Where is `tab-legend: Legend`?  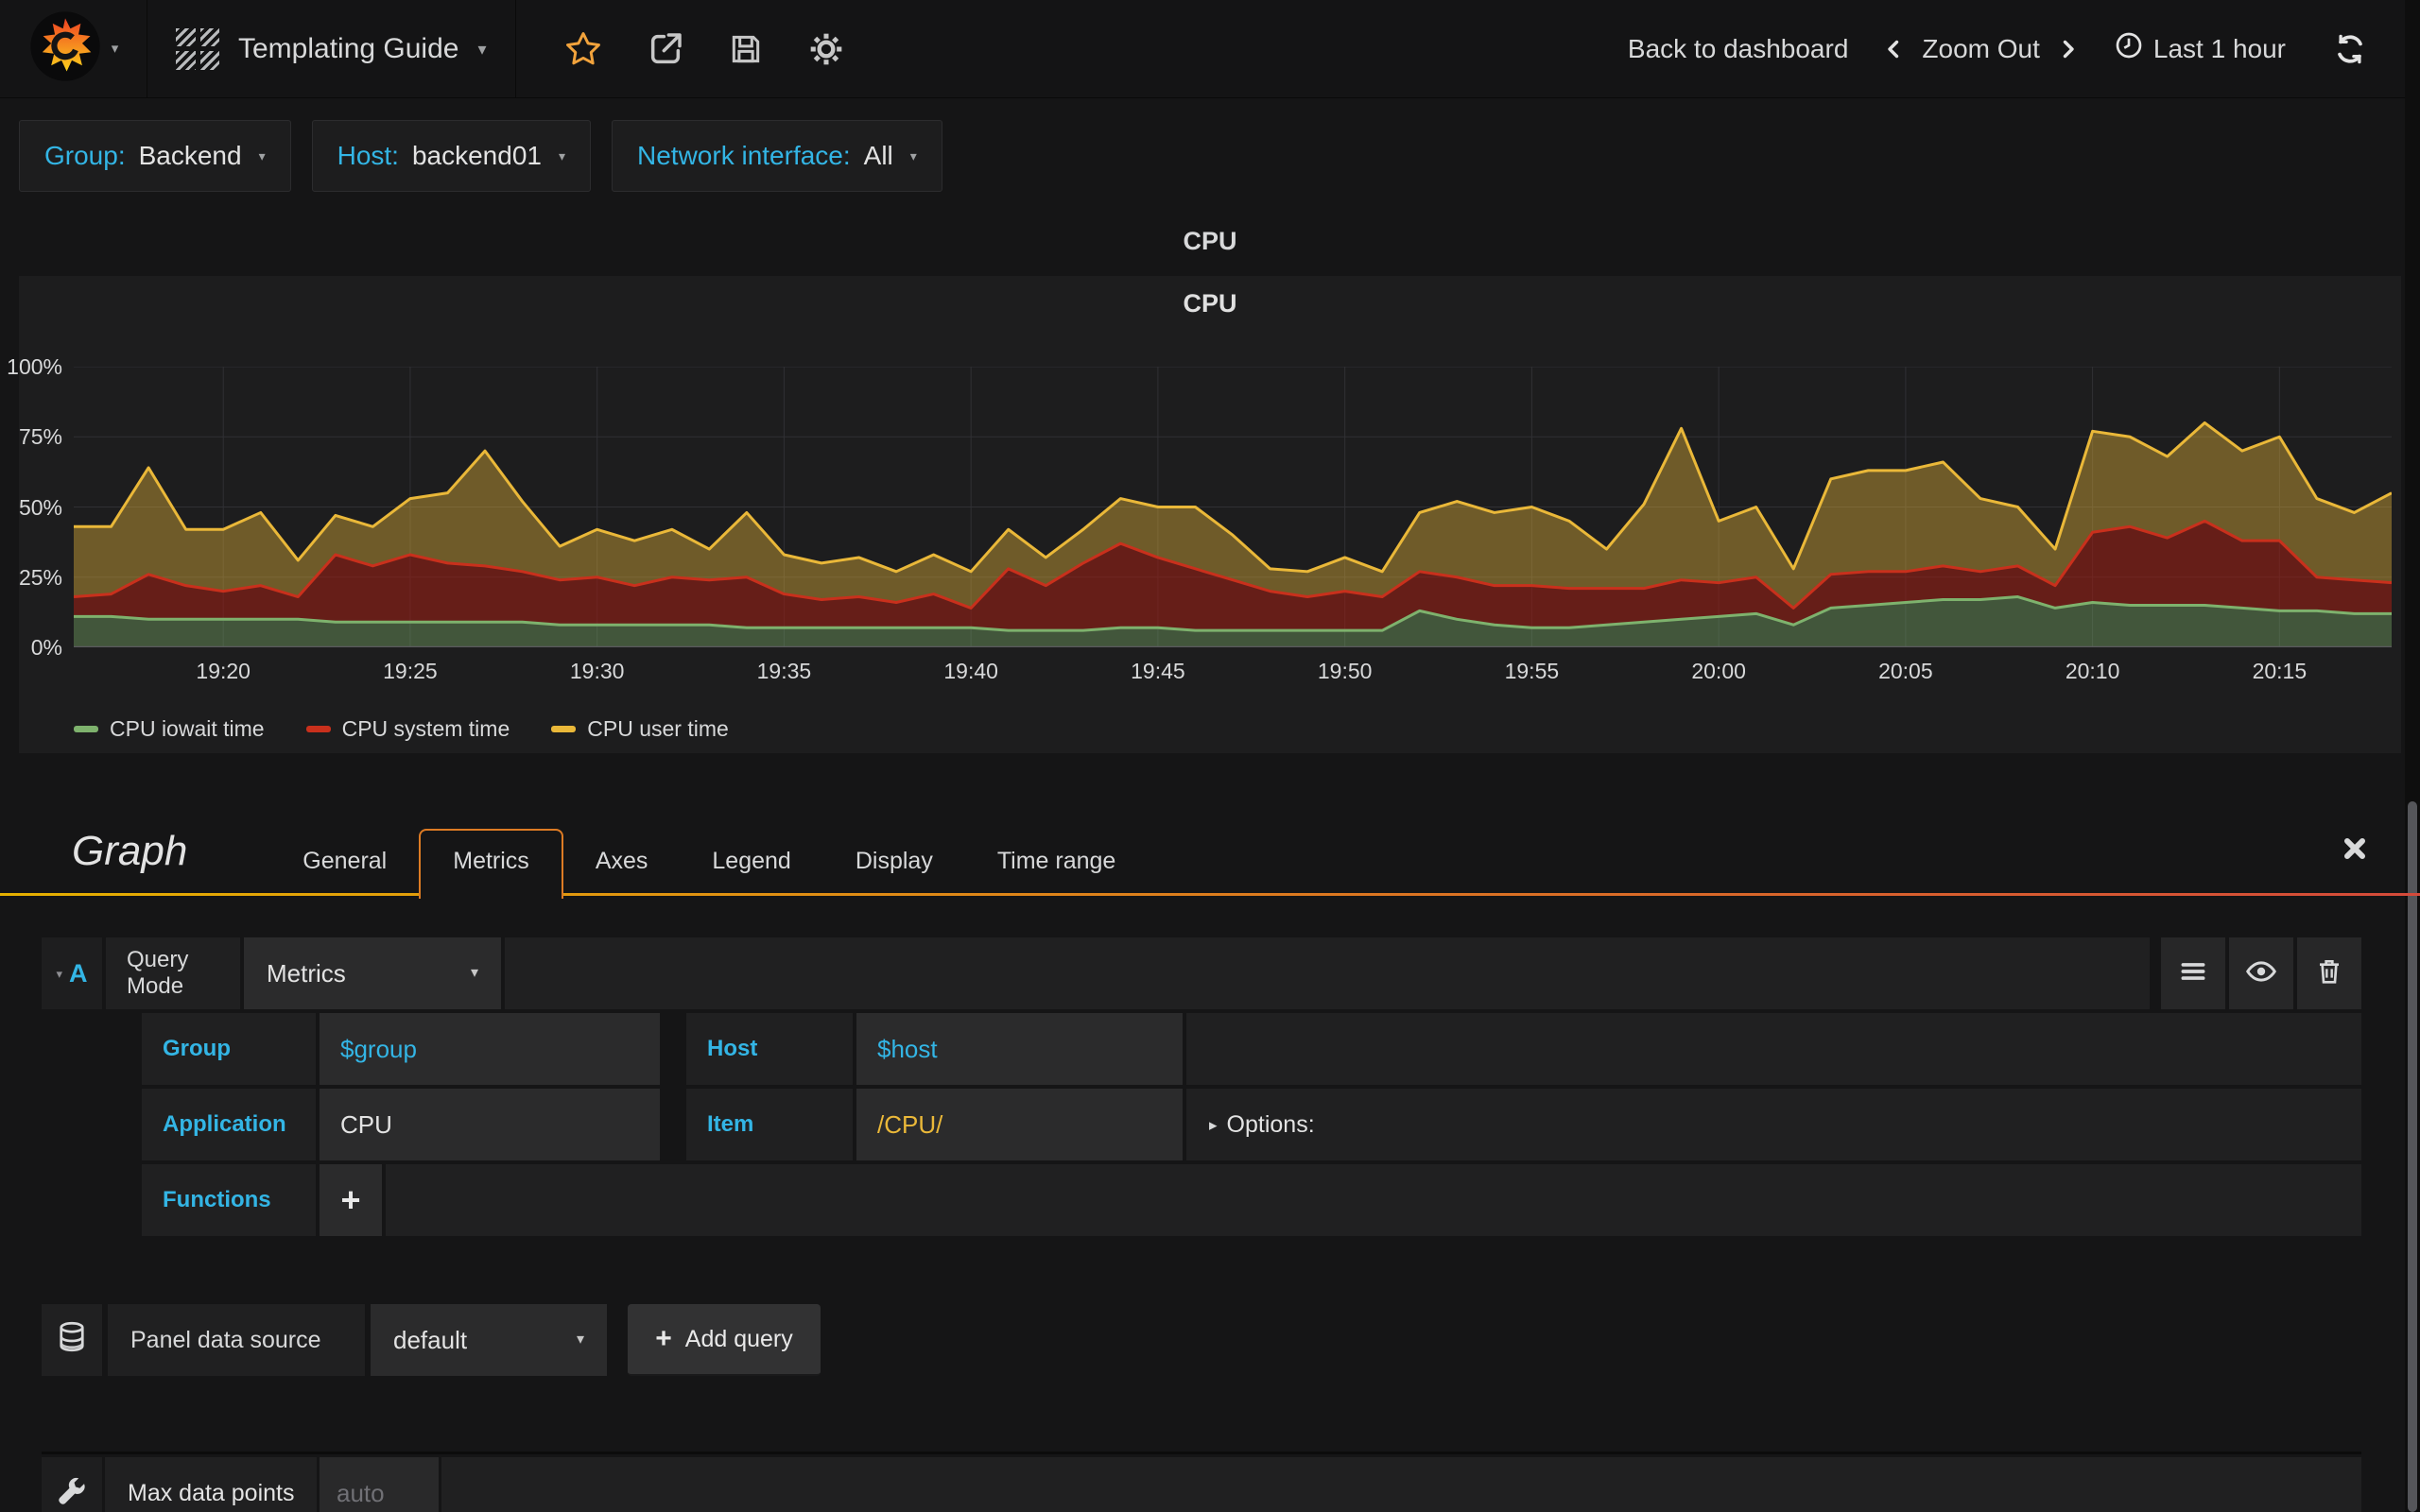
tab-legend: Legend is located at coordinates (751, 861).